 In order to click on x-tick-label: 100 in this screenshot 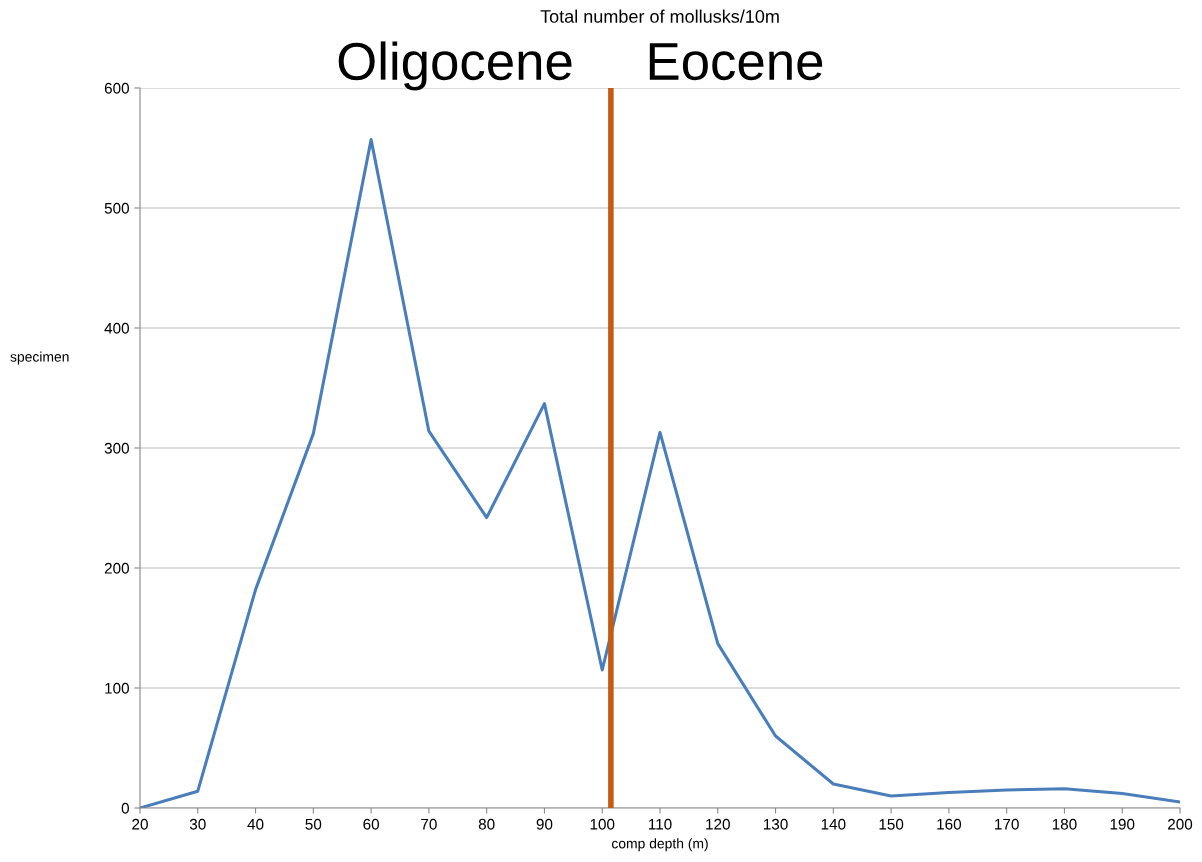, I will do `click(602, 824)`.